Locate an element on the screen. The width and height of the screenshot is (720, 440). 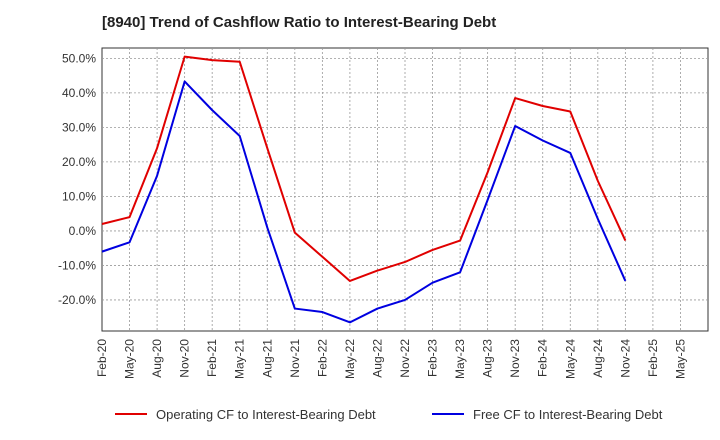
x-tick-label: Feb-20 is located at coordinates (102, 358).